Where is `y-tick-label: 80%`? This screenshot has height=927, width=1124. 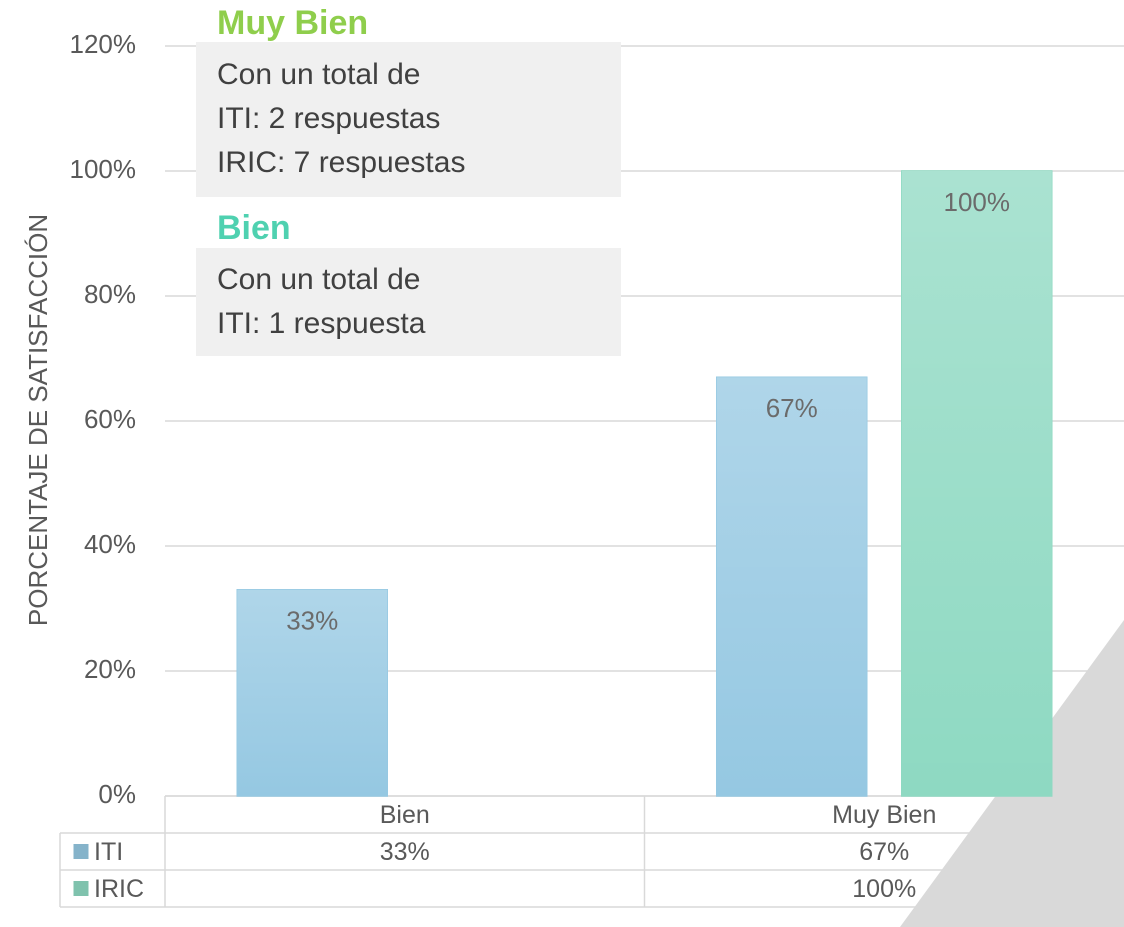 y-tick-label: 80% is located at coordinates (110, 294).